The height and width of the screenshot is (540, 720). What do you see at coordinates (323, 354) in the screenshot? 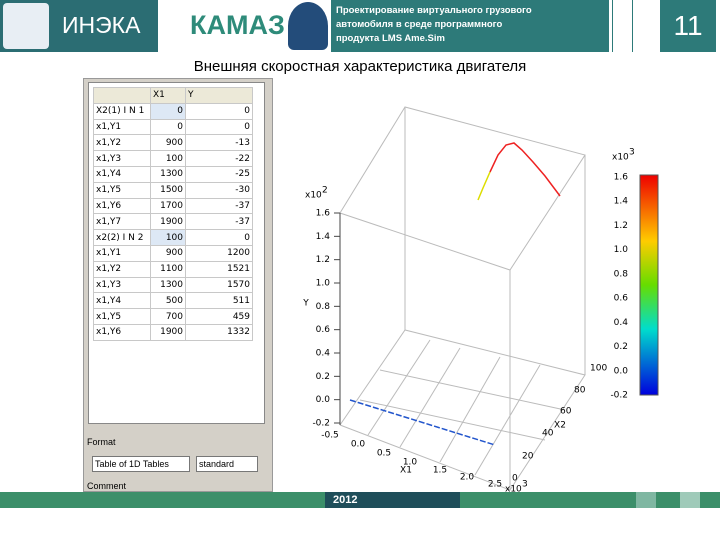
I see `z-tick-label: 0.4` at bounding box center [323, 354].